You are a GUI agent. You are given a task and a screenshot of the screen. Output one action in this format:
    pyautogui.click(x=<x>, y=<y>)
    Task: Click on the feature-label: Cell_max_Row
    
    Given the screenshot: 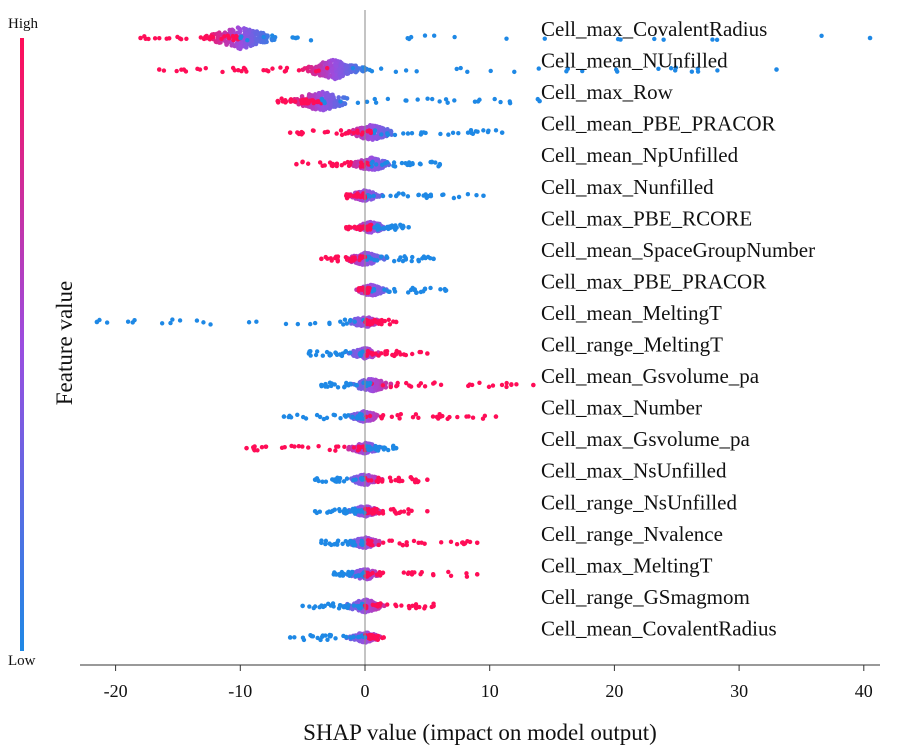 What is the action you would take?
    pyautogui.click(x=607, y=92)
    